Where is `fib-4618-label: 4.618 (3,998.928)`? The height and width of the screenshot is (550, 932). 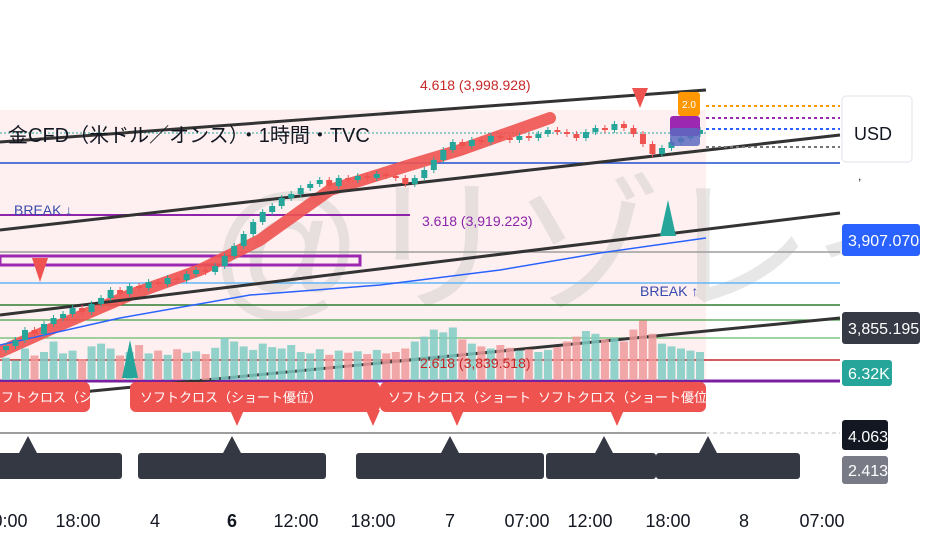 fib-4618-label: 4.618 (3,998.928) is located at coordinates (475, 85).